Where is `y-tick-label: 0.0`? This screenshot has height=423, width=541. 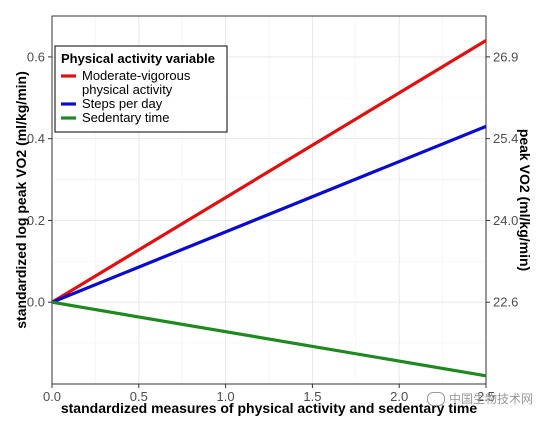
y-tick-label: 0.0 is located at coordinates (36, 302).